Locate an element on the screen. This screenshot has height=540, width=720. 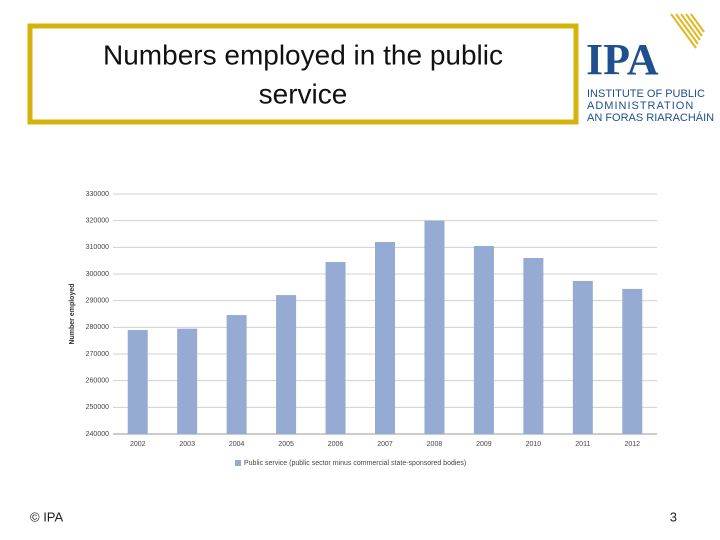
y-tick-label: 270000 is located at coordinates (97, 354).